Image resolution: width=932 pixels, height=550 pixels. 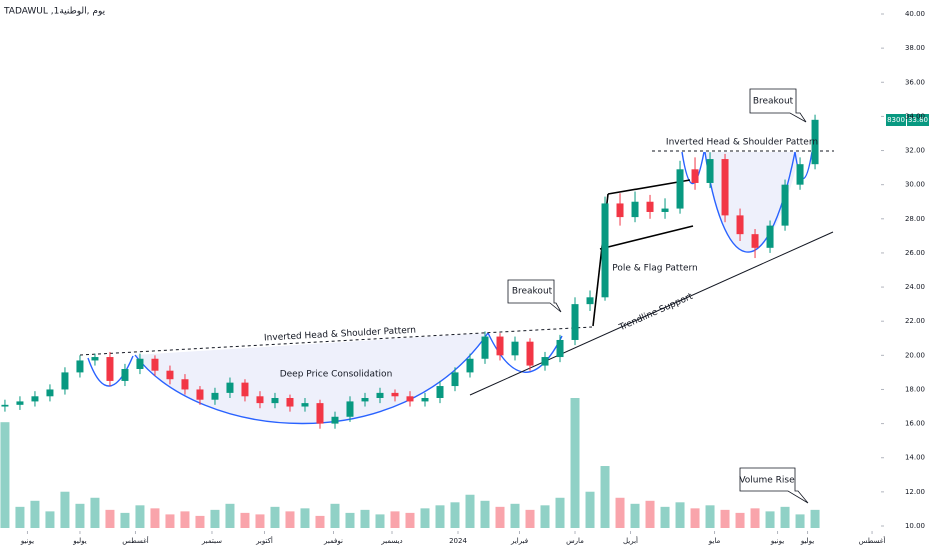 I want to click on head-curve, so click(x=311, y=378).